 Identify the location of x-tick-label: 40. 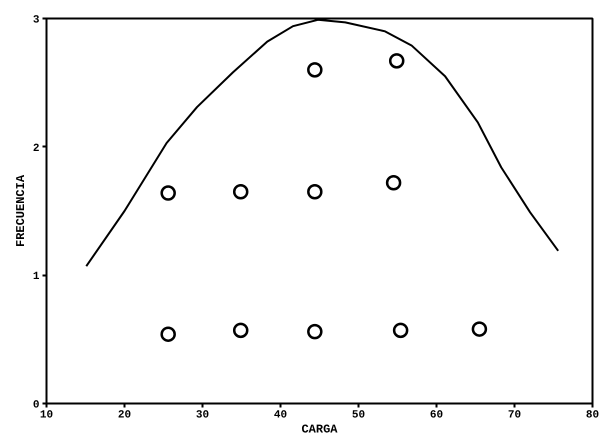
(281, 416).